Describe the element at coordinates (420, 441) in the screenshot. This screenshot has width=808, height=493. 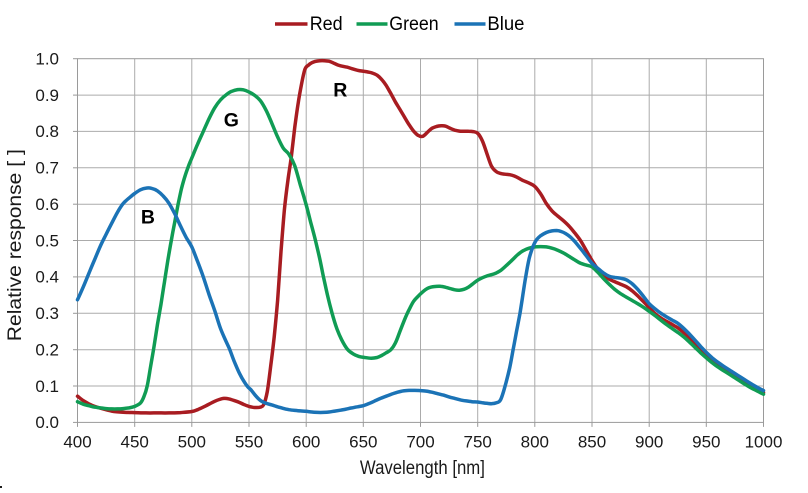
I see `svg-text: 700` at that location.